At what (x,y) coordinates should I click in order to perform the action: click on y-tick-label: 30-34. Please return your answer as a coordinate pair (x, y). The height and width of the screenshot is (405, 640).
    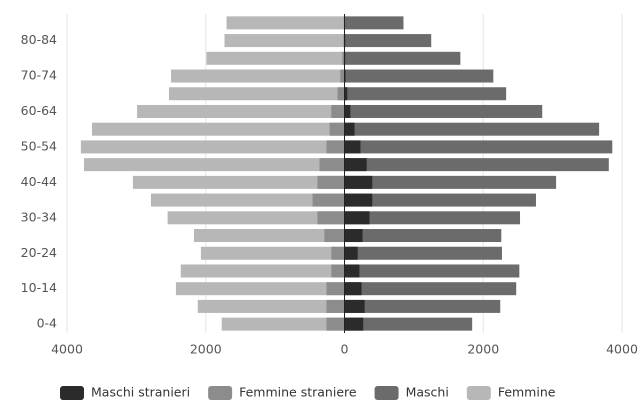
    Looking at the image, I should click on (39, 216).